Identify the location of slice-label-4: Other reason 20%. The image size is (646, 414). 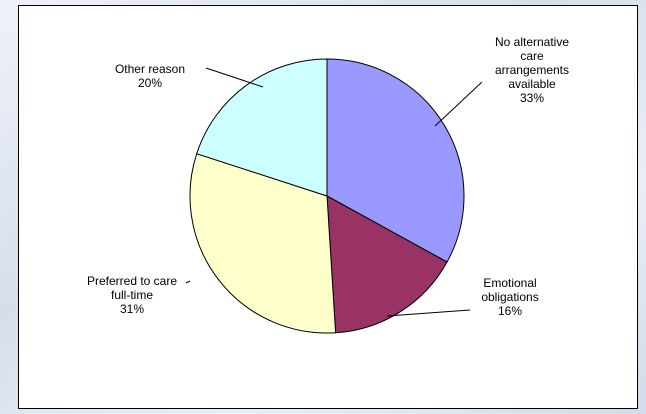
(150, 76).